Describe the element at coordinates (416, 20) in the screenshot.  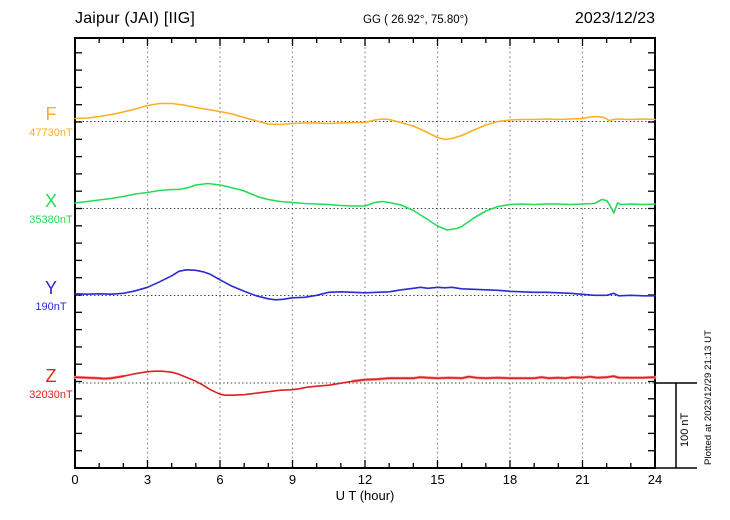
I see `geographic-coords: GG ( 26.92°, 75.80°)` at that location.